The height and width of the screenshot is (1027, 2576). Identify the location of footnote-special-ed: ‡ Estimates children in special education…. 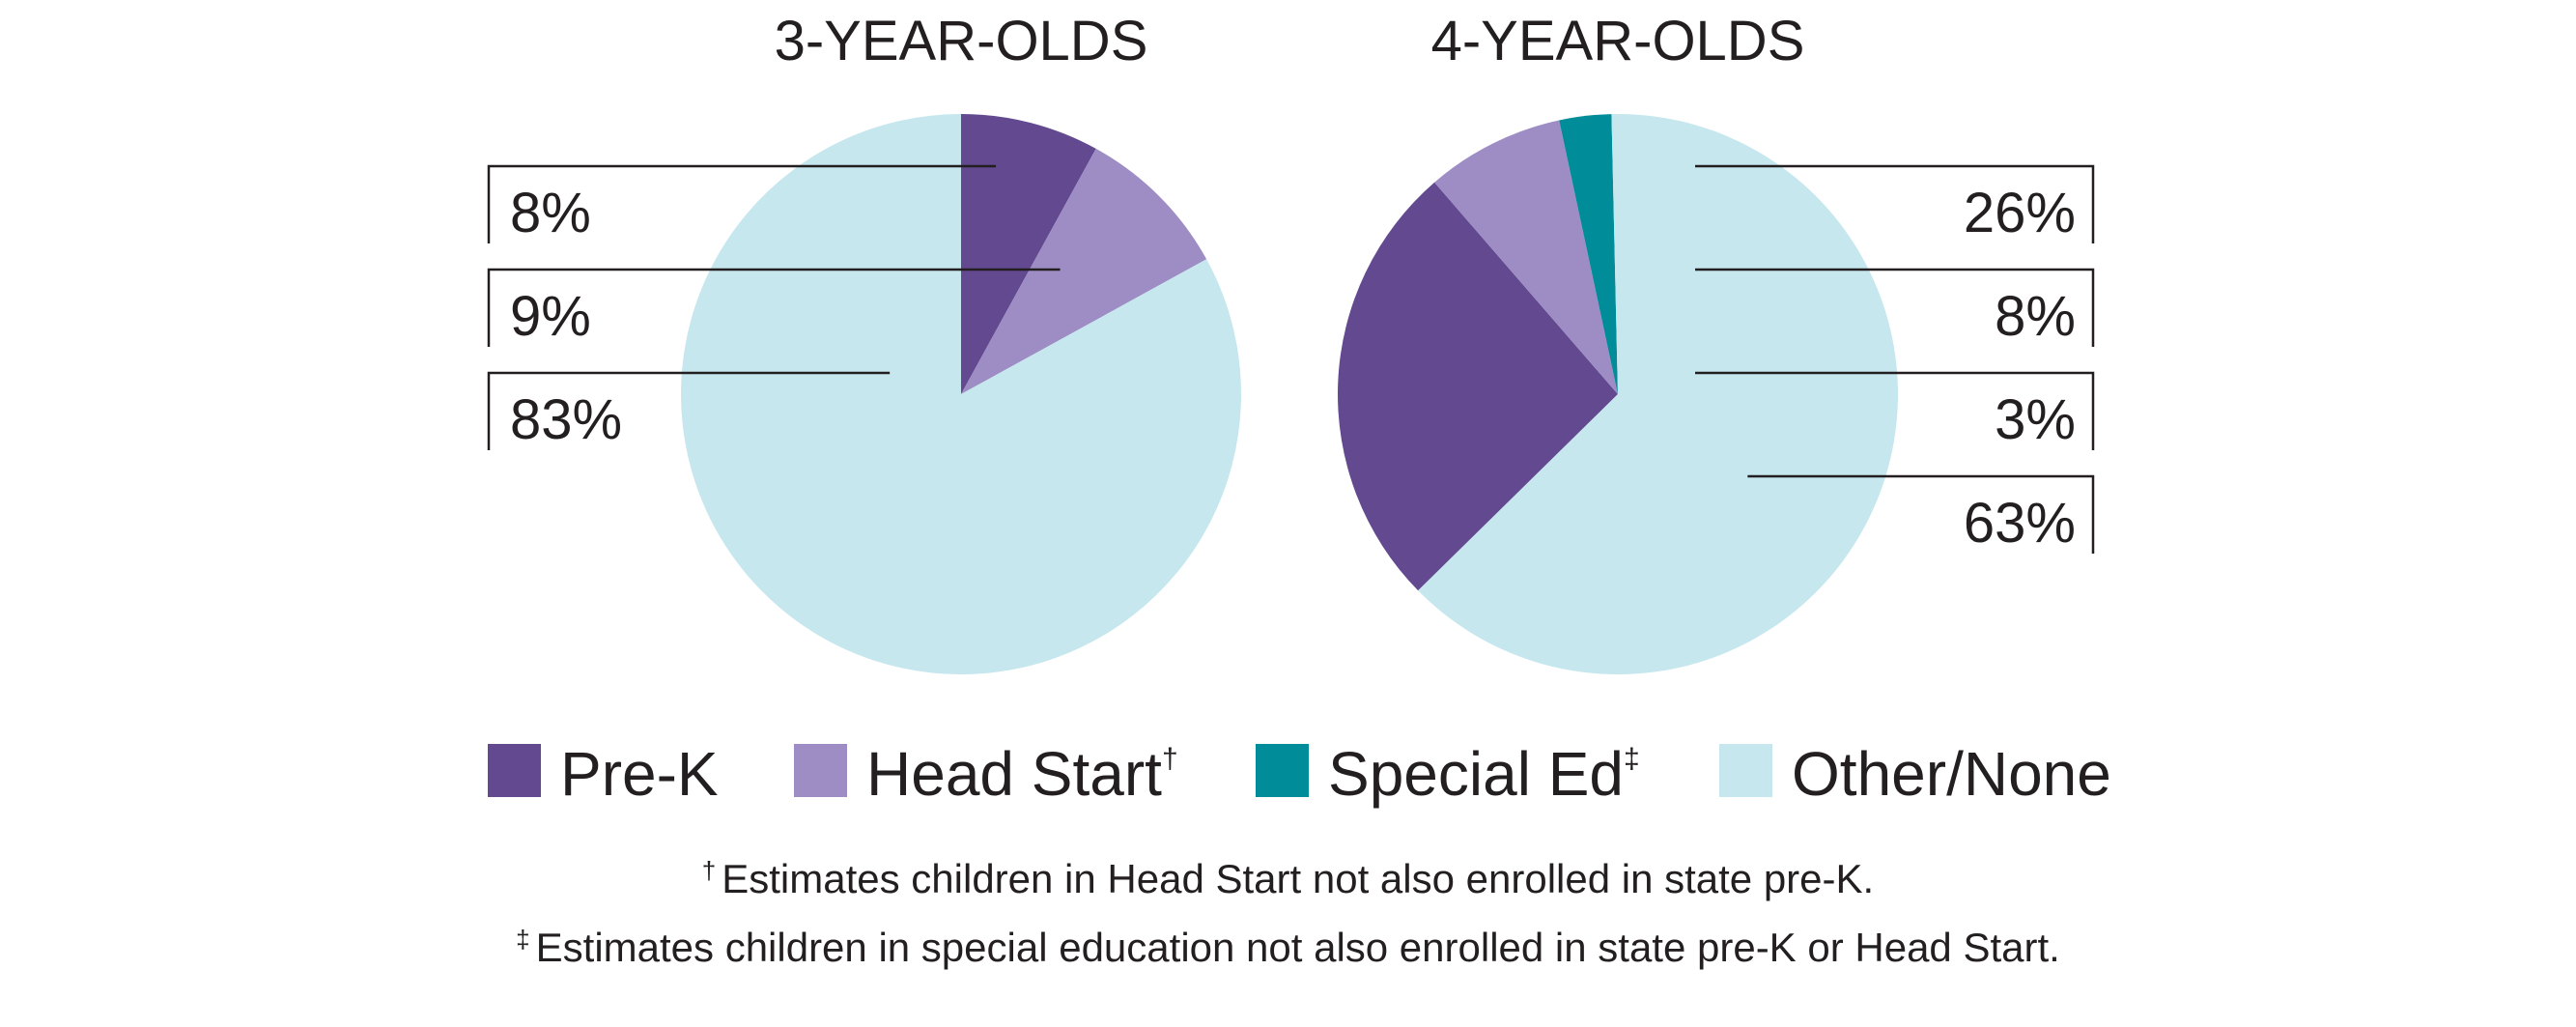
(1288, 943).